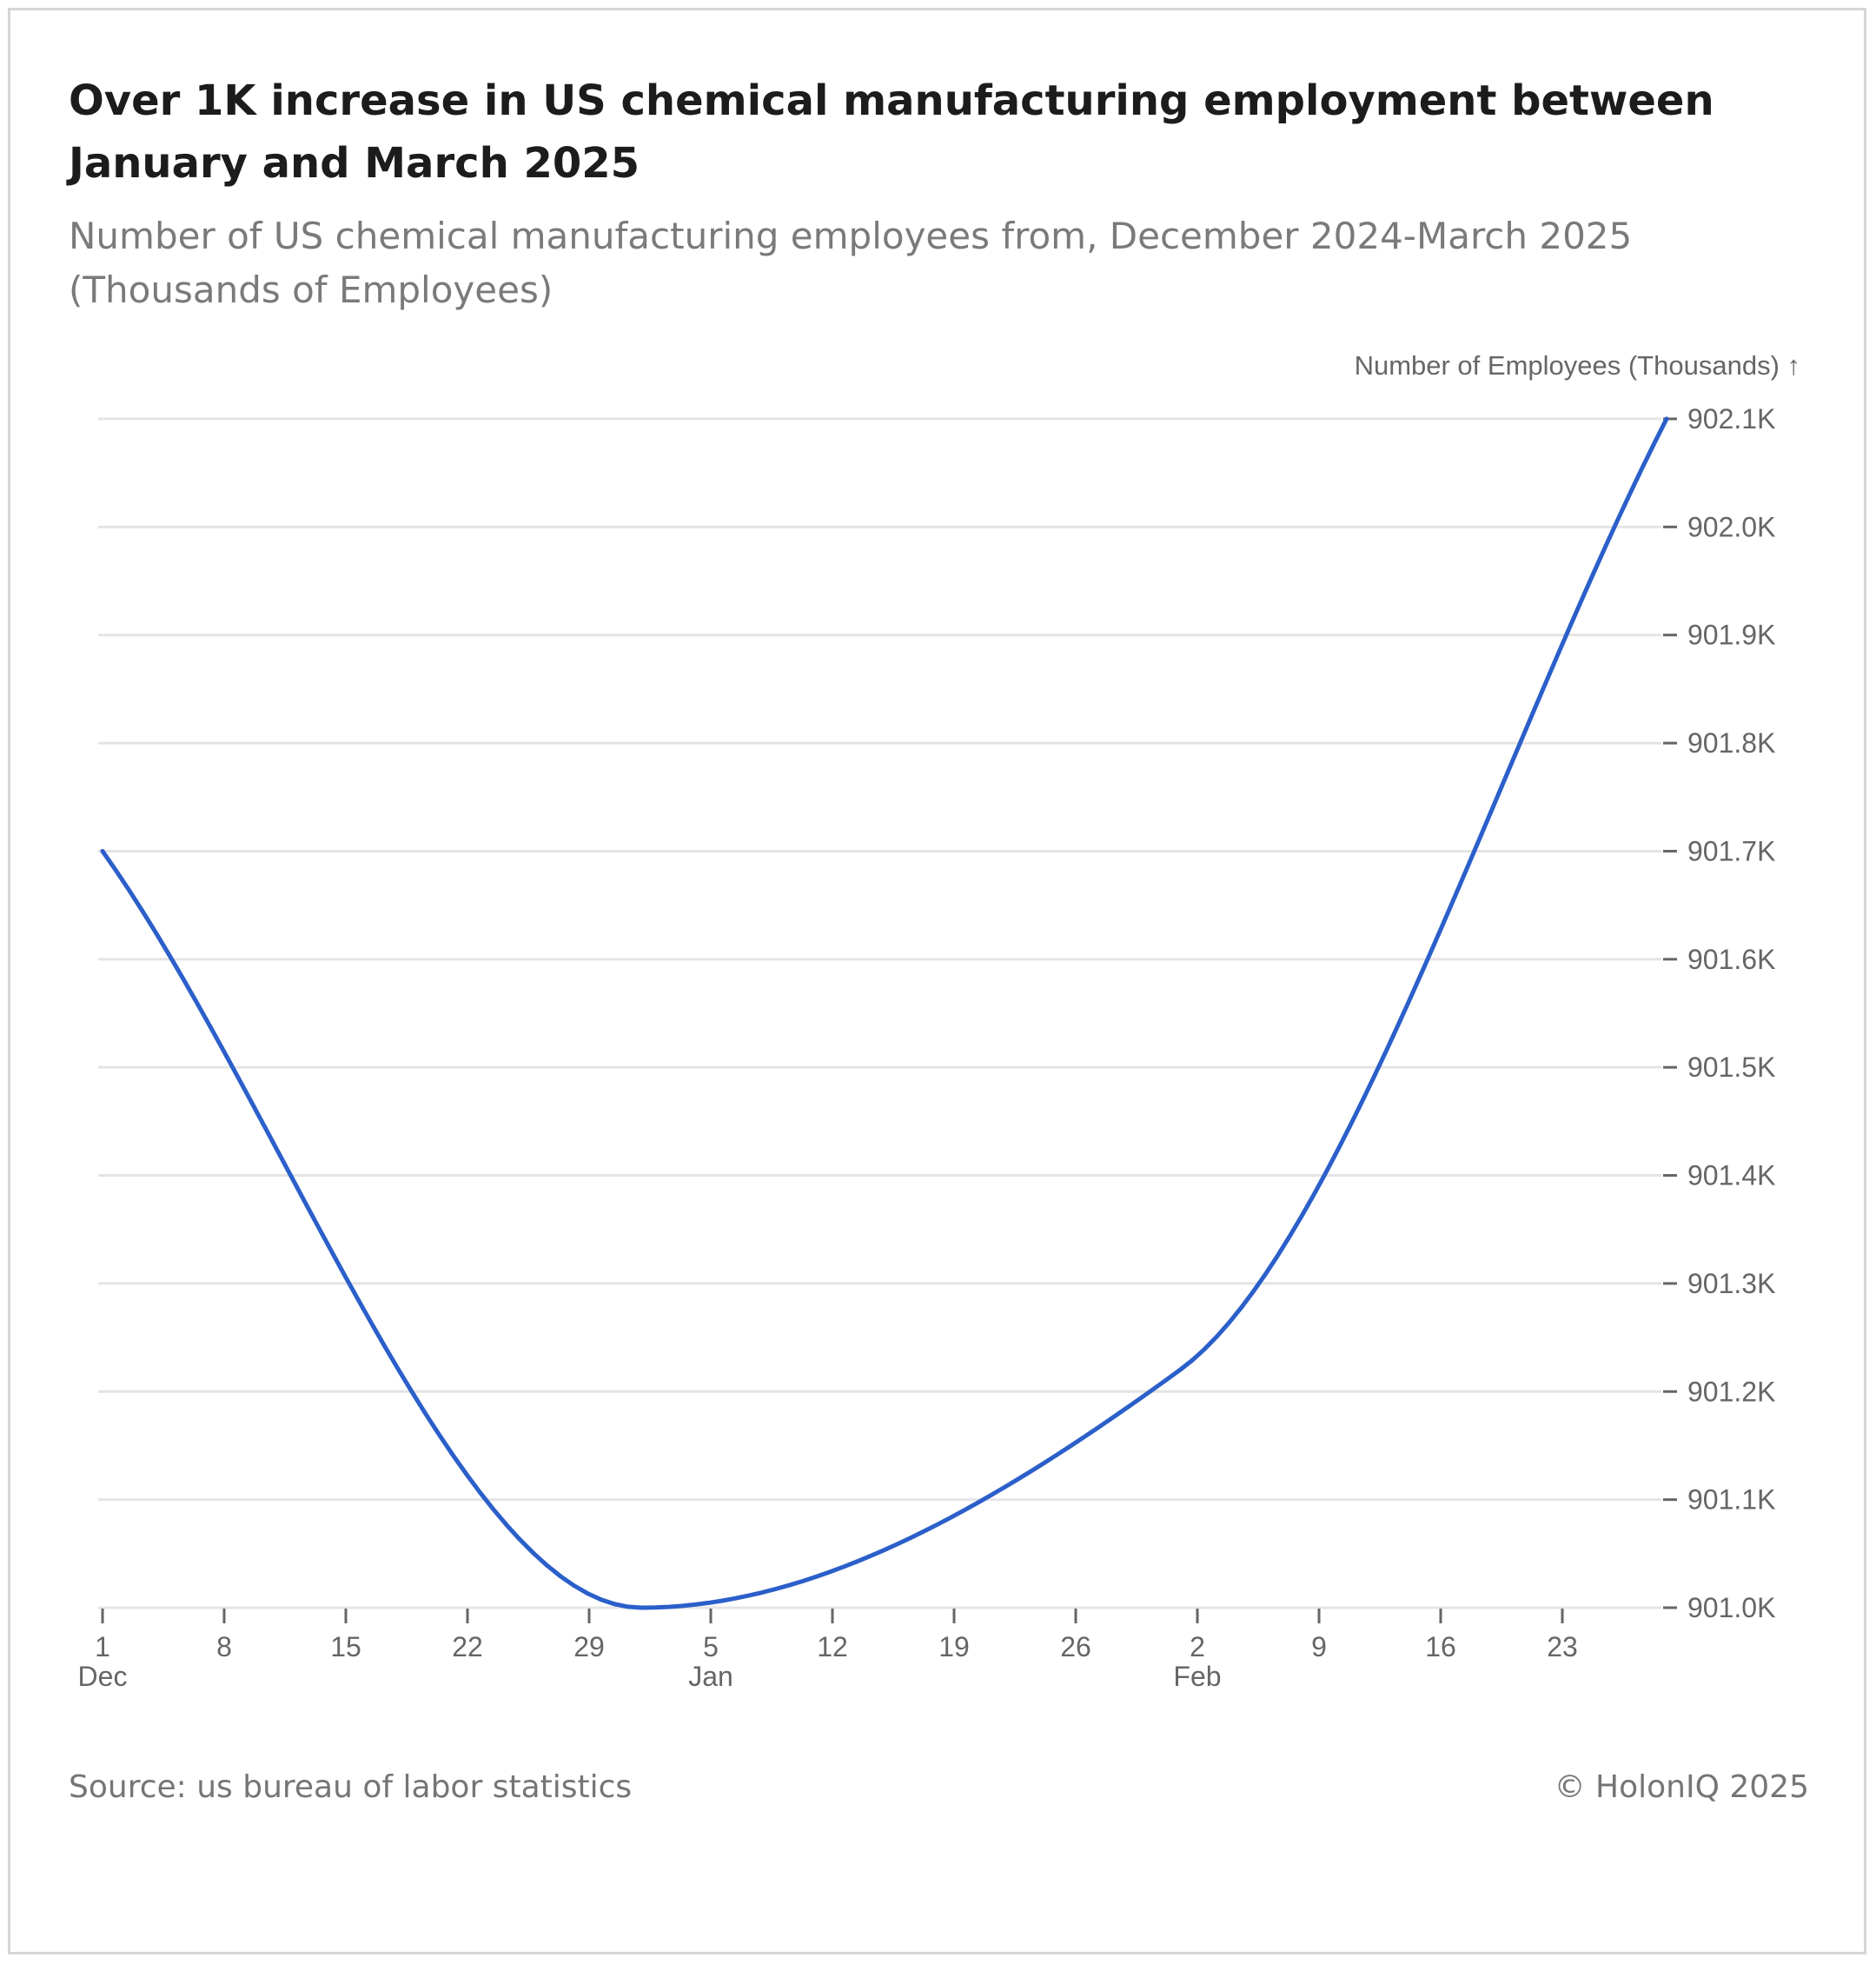  Describe the element at coordinates (103, 1646) in the screenshot. I see `x-tick-label: 1` at that location.